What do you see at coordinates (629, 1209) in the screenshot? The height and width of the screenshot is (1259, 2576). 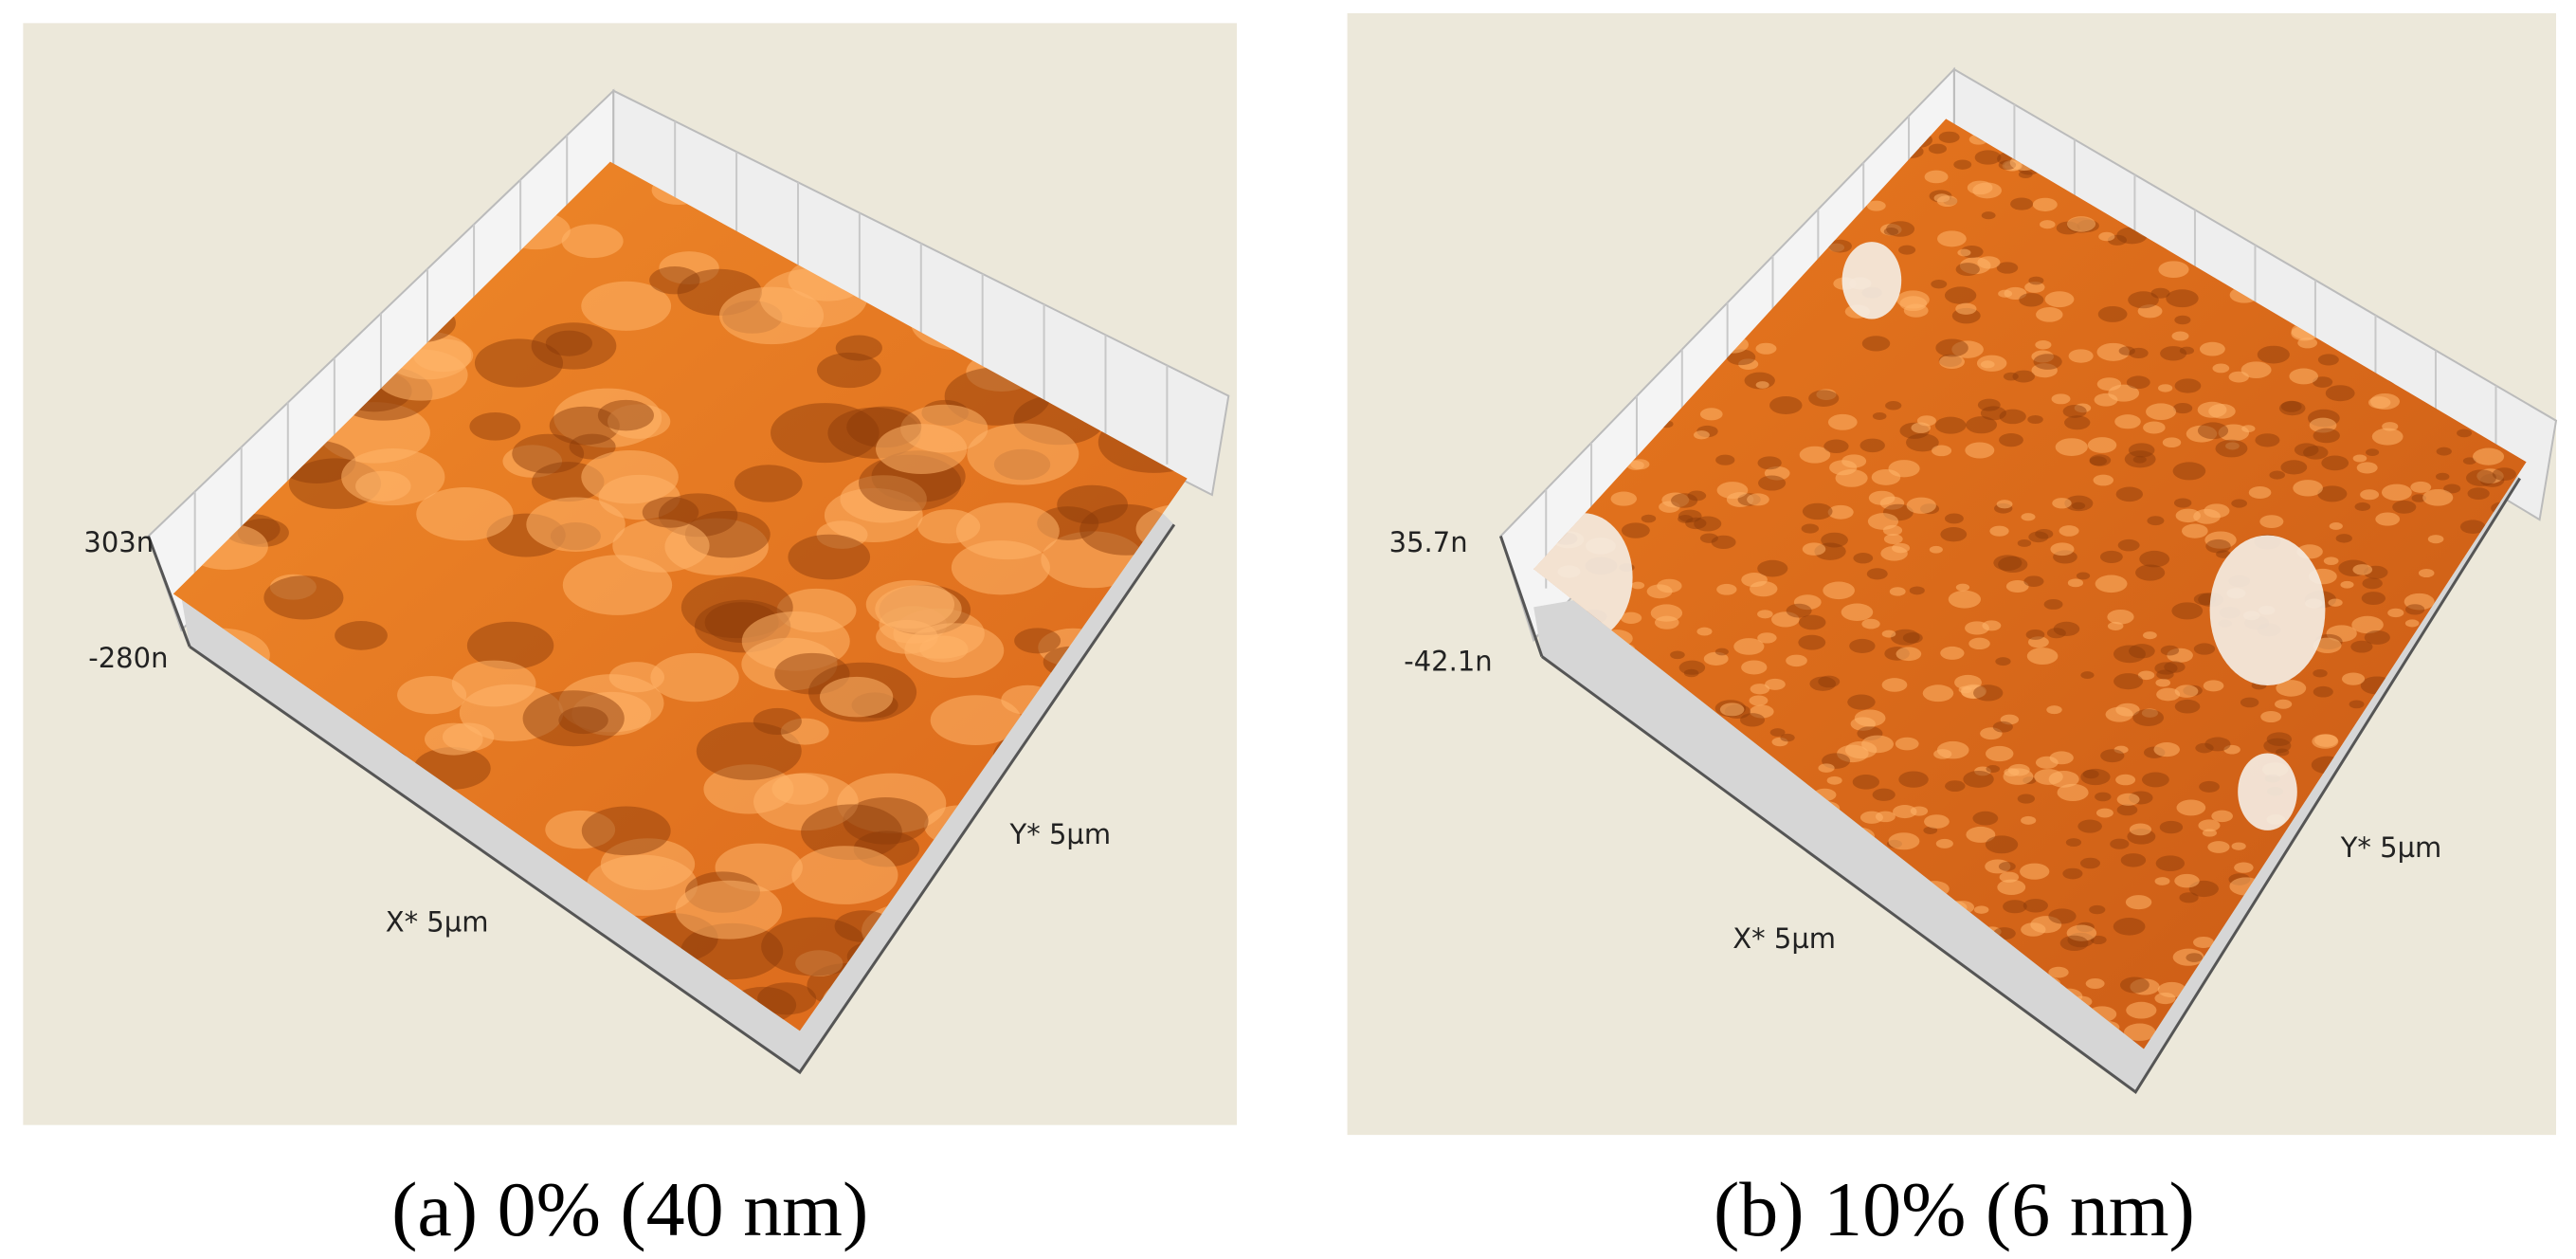 I see `caption: (a) 0% (40 nm)` at bounding box center [629, 1209].